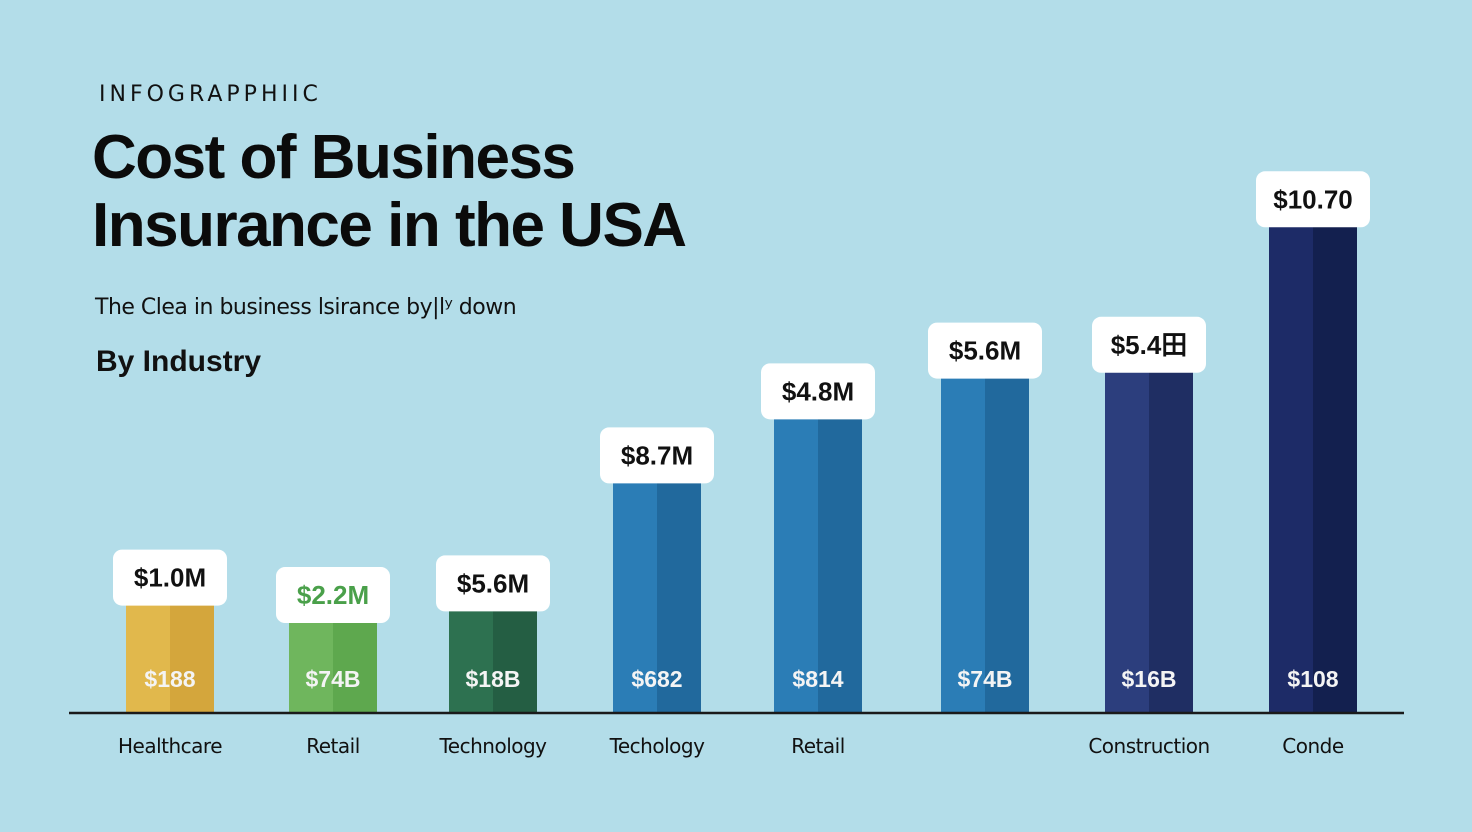 This screenshot has width=1472, height=832. Describe the element at coordinates (493, 679) in the screenshot. I see `bar-inner-label: $18B` at that location.